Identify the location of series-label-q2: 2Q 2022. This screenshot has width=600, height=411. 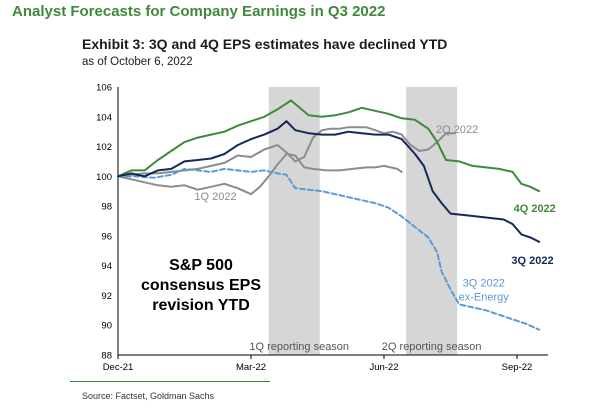
(457, 130).